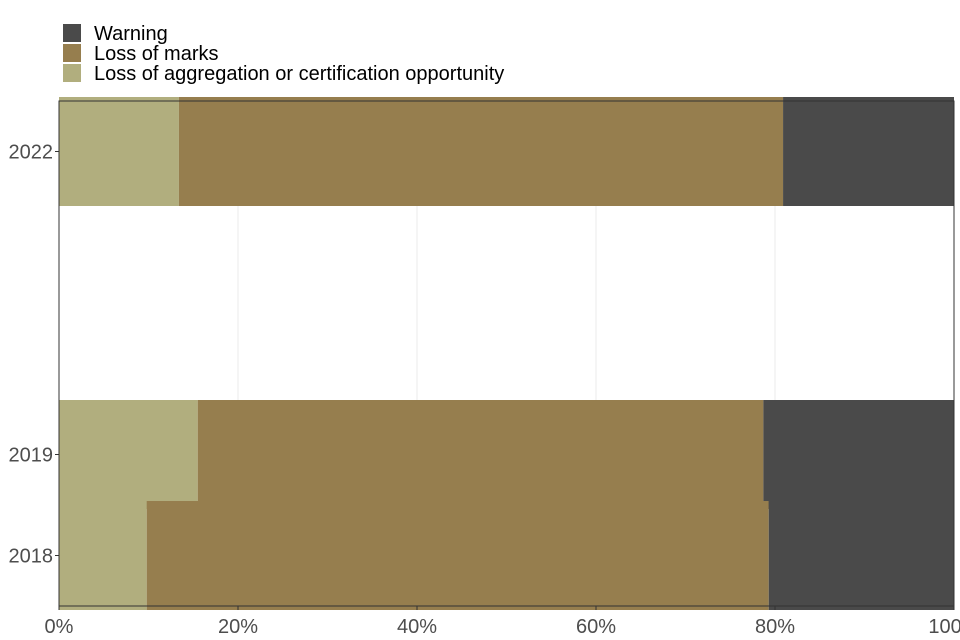 The image size is (960, 640). Describe the element at coordinates (861, 555) in the screenshot. I see `bar-2018-warning` at that location.